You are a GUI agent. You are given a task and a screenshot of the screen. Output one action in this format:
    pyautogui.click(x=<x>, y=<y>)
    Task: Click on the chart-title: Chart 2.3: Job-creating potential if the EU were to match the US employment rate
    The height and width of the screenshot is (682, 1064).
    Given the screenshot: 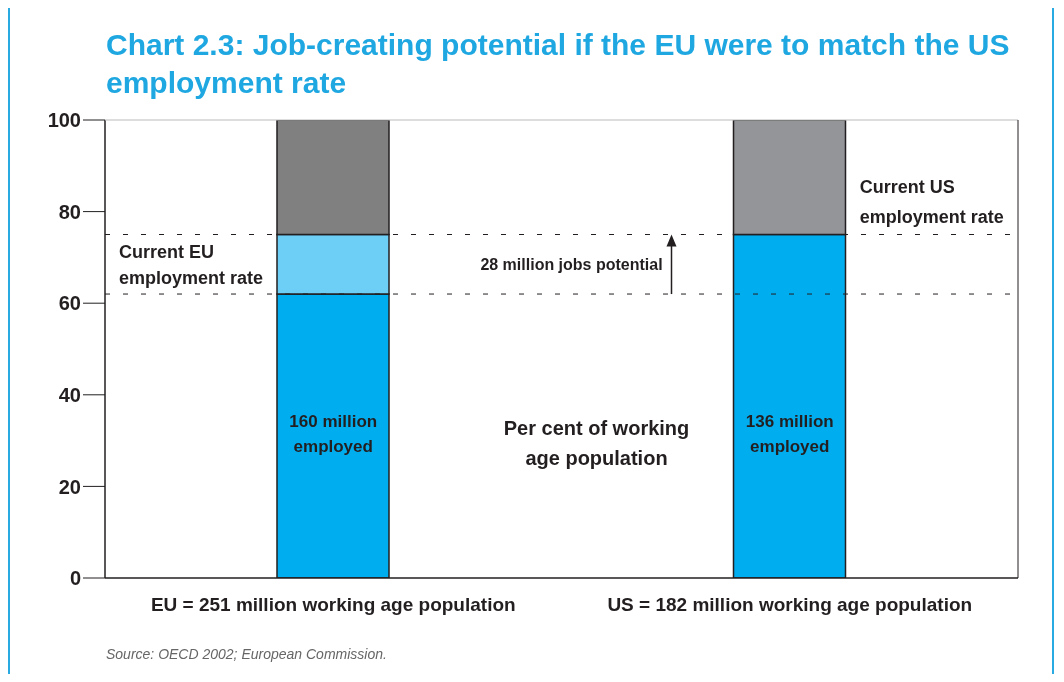 What is the action you would take?
    pyautogui.click(x=558, y=64)
    